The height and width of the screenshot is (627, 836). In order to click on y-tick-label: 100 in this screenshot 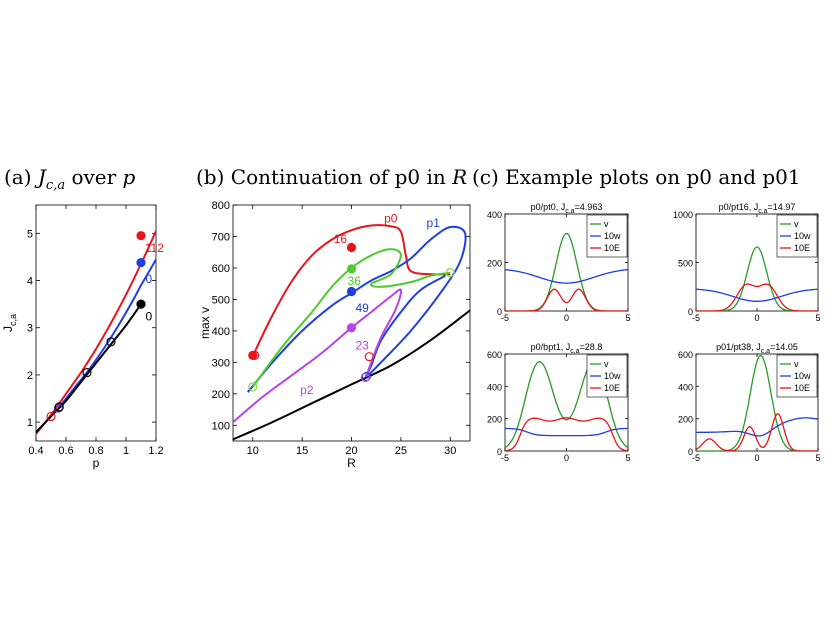, I will do `click(221, 426)`.